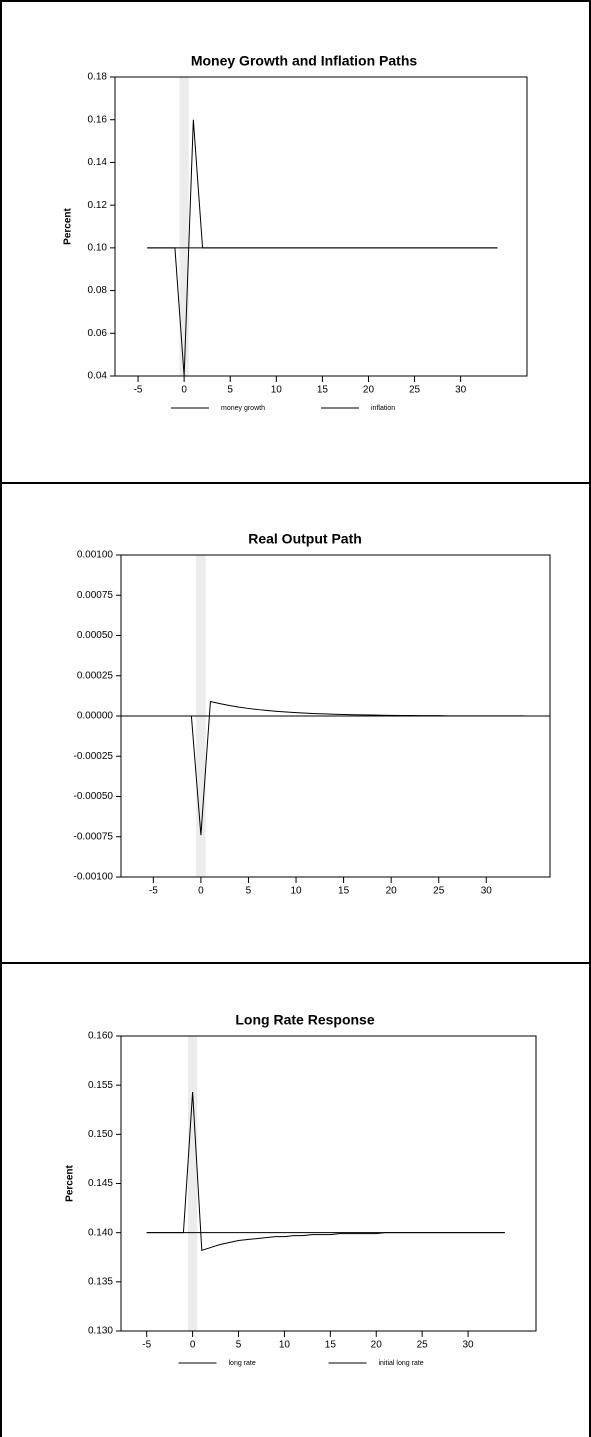  Describe the element at coordinates (100, 1232) in the screenshot. I see `y-tick-label: 0.140` at that location.